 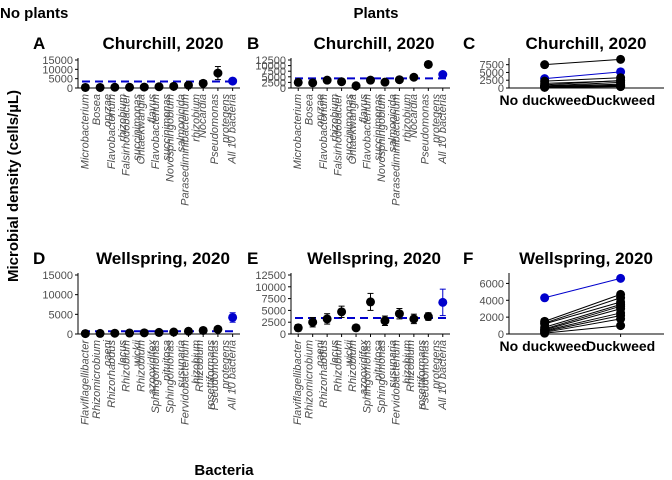 What do you see at coordinates (13, 186) in the screenshot?
I see `y-axis-title: Microbial density (cells/µL)` at bounding box center [13, 186].